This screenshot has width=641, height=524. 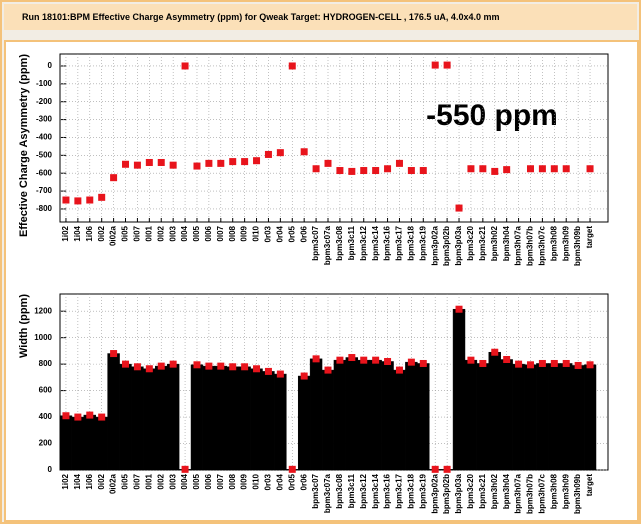 I want to click on y-tick-label: -300, so click(x=44, y=119).